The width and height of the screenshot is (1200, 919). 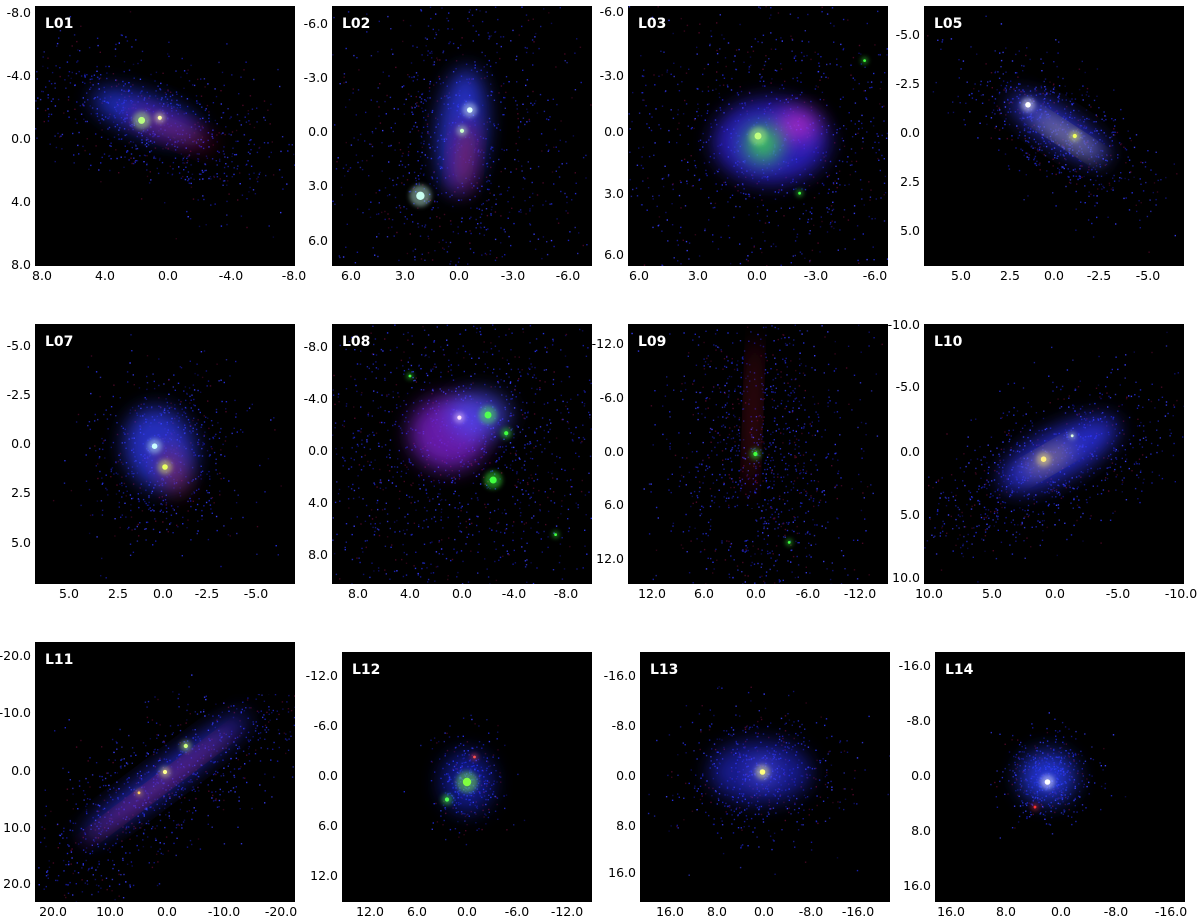 I want to click on y-tick-label: -3.0, so click(x=594, y=76).